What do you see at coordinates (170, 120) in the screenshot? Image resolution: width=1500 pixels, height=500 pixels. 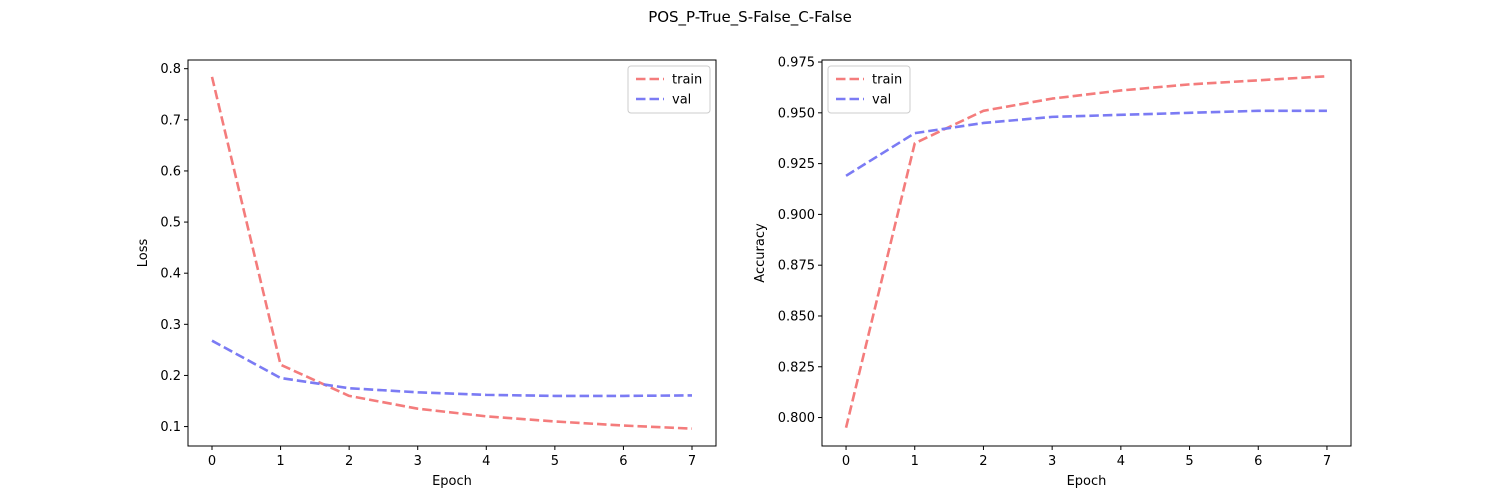 I see `y-tick-label: 0.7` at bounding box center [170, 120].